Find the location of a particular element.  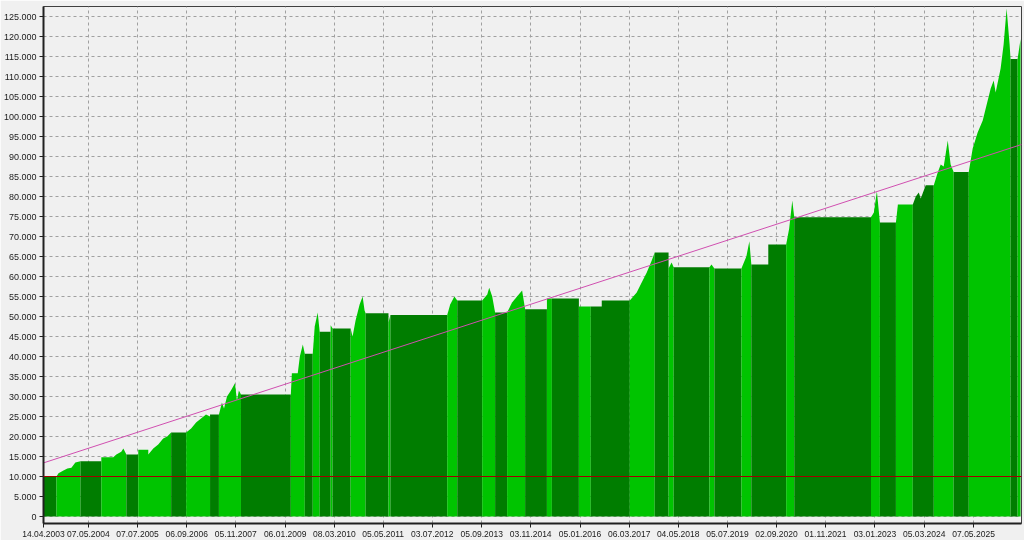

y-tick-label: 95.000 is located at coordinates (22, 136).